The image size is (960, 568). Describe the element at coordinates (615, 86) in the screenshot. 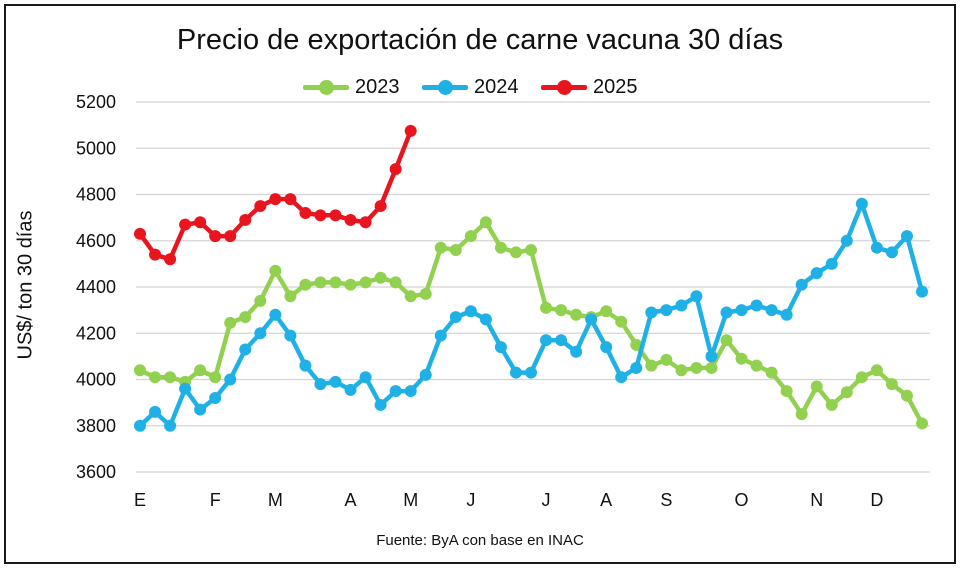

I see `legend-label-2025: 2025` at that location.